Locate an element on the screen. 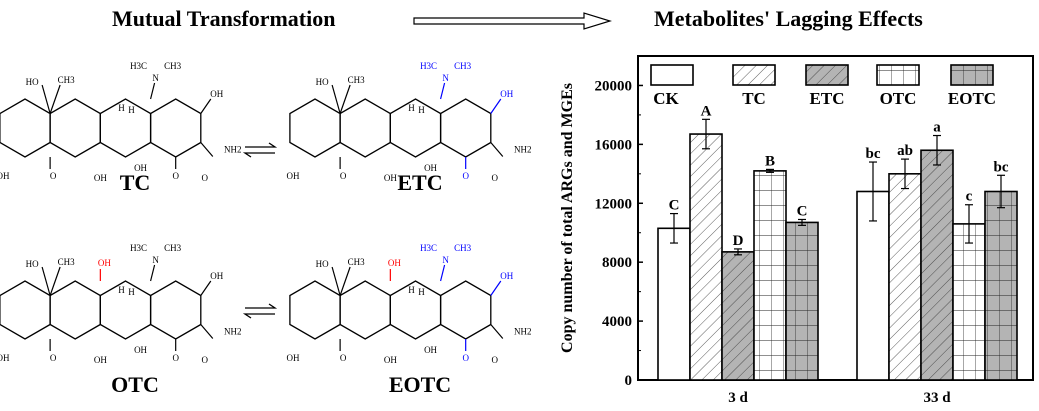 This screenshot has width=1039, height=411. structure-eotc: HO CH3 OH H H N H3C CH3 OH NH2 O OH O OH OH O EOTC is located at coordinates (409, 320).